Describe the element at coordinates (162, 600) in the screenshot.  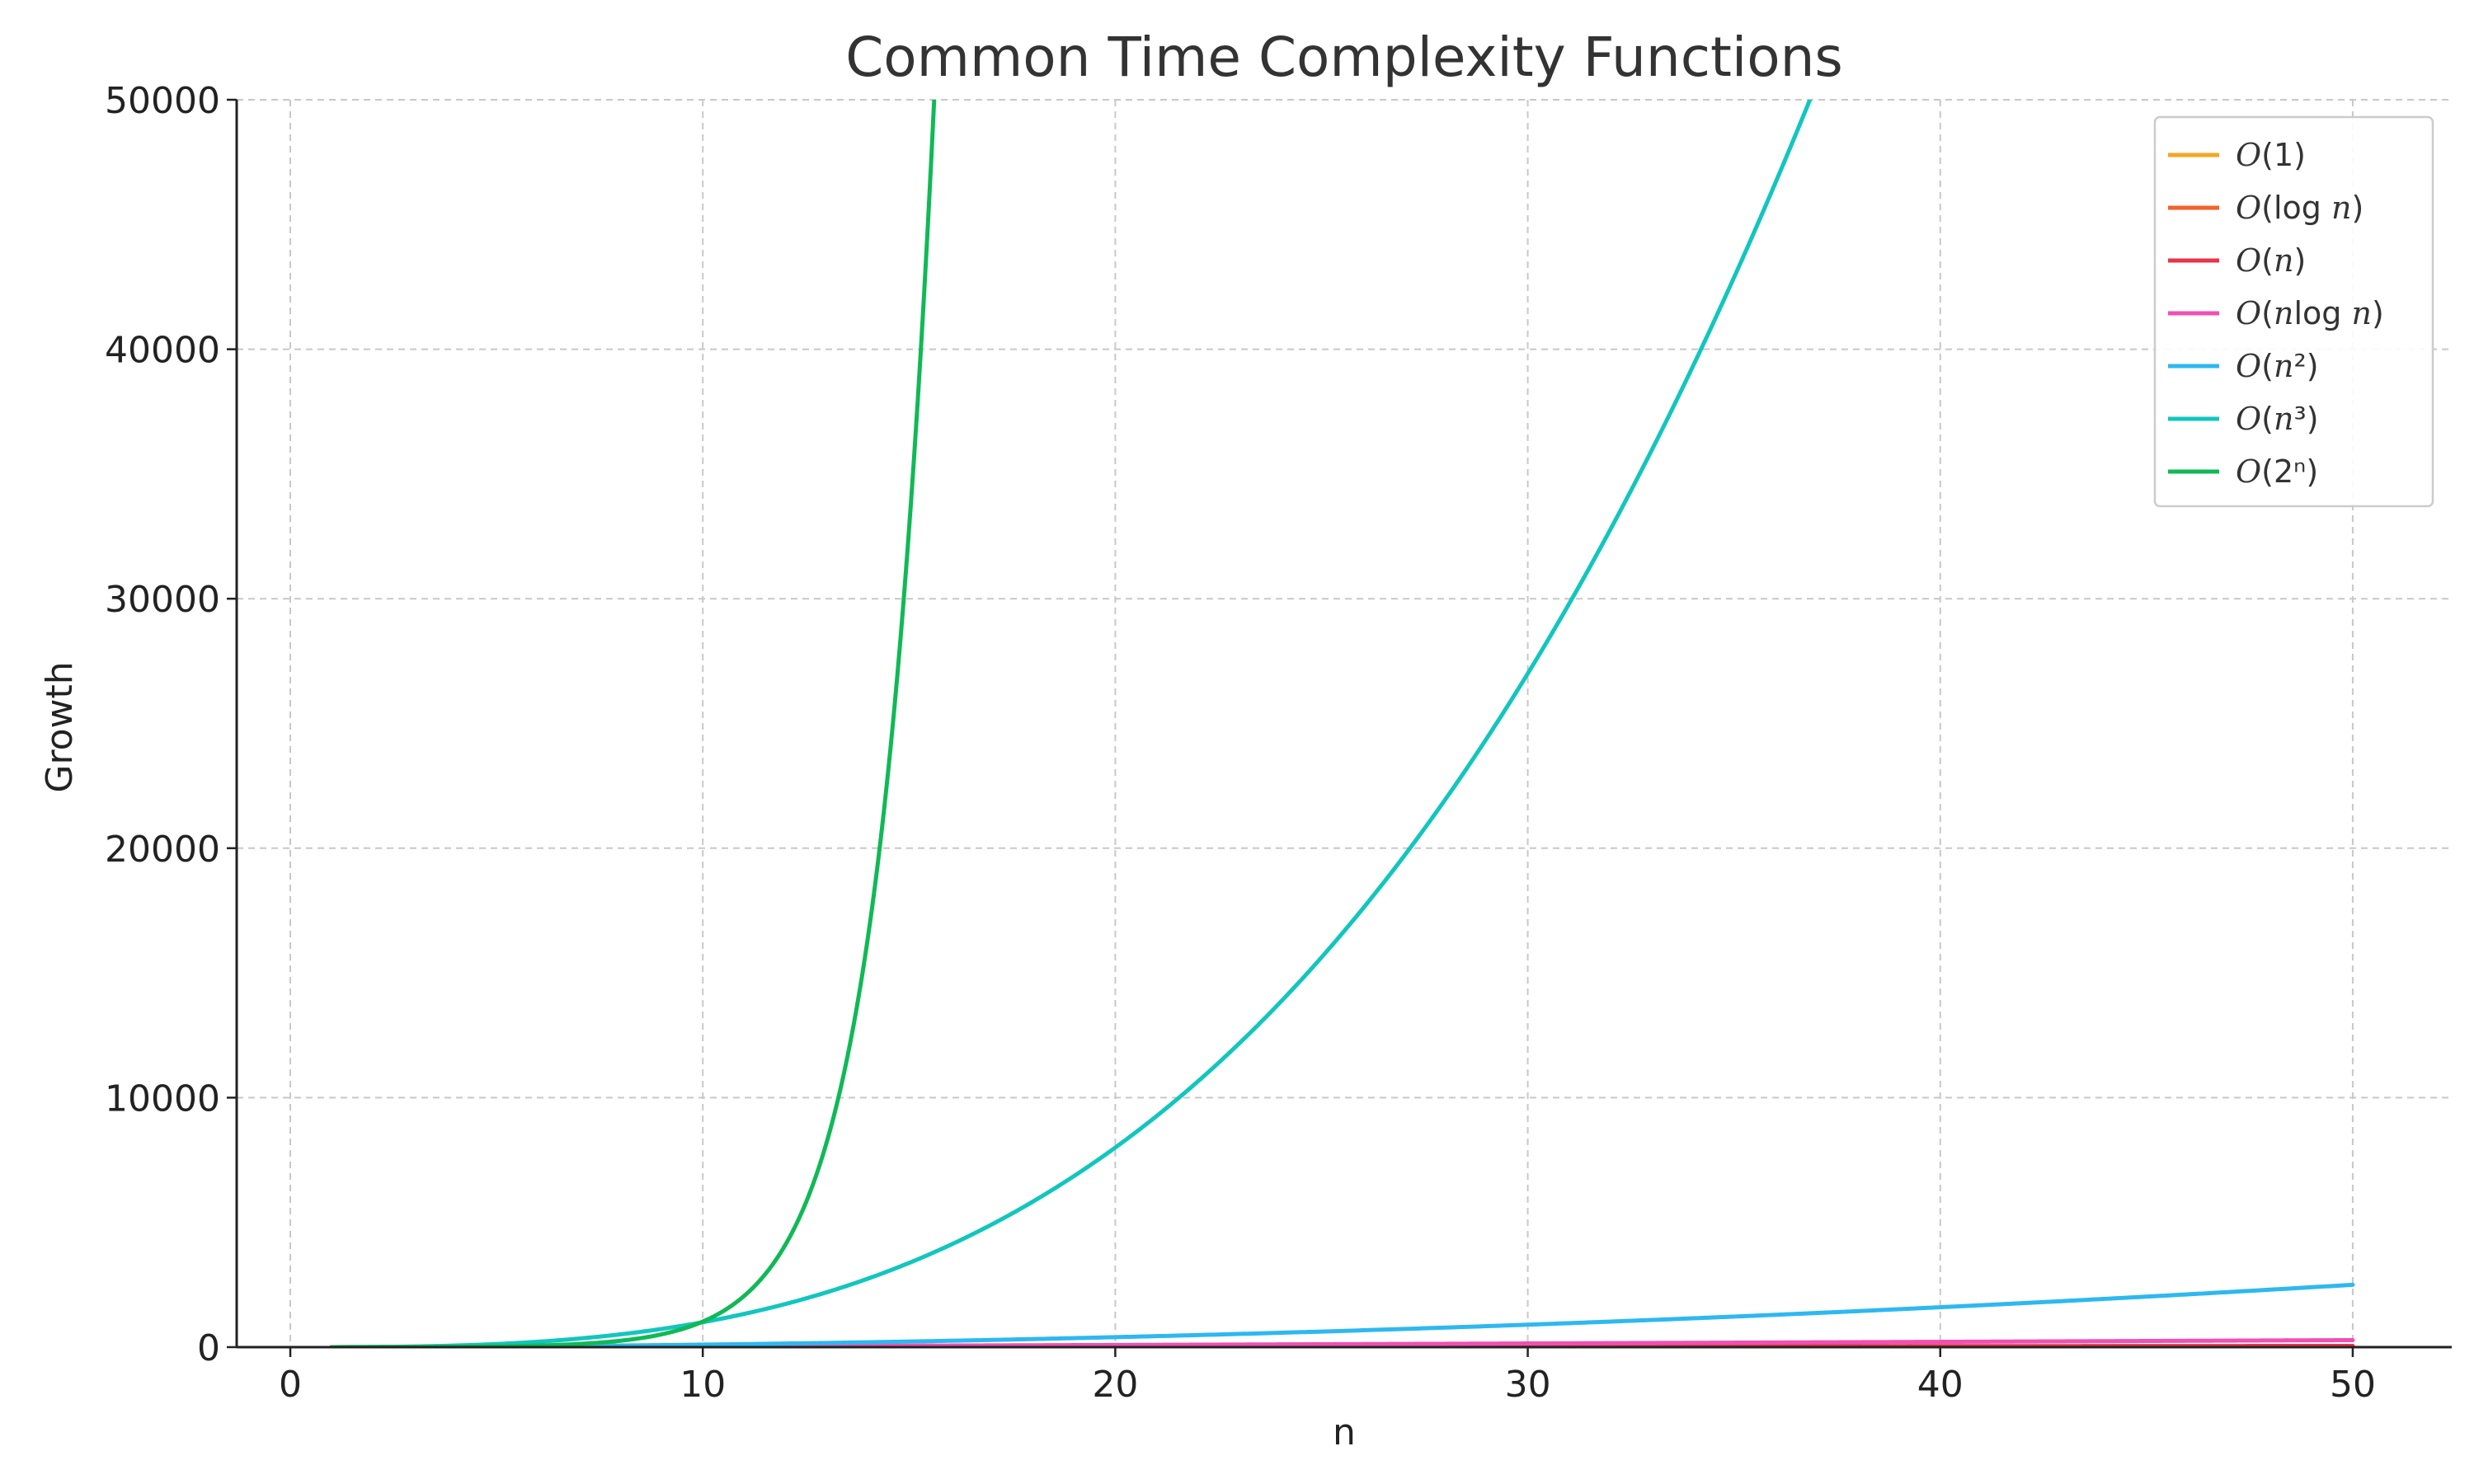
I see `y-tick-label: 30000` at that location.